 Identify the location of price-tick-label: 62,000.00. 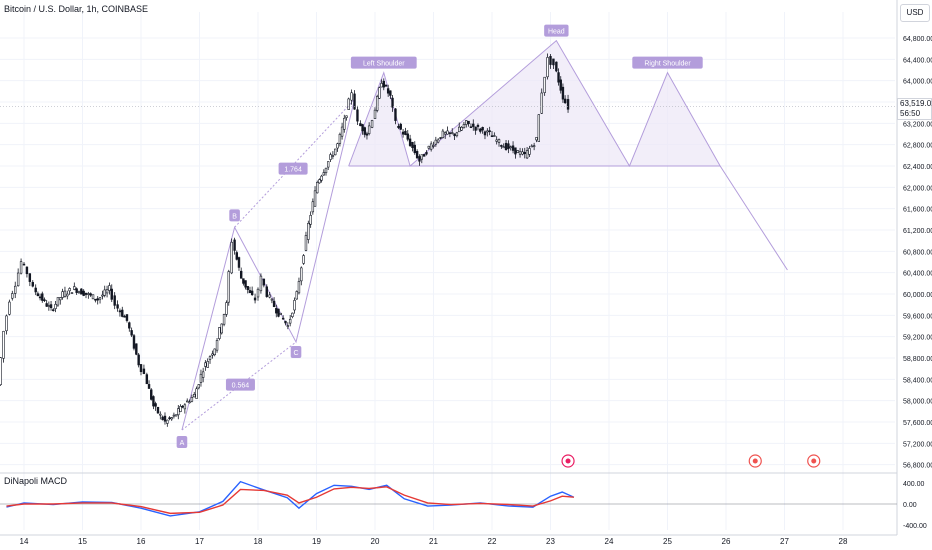
(917, 188).